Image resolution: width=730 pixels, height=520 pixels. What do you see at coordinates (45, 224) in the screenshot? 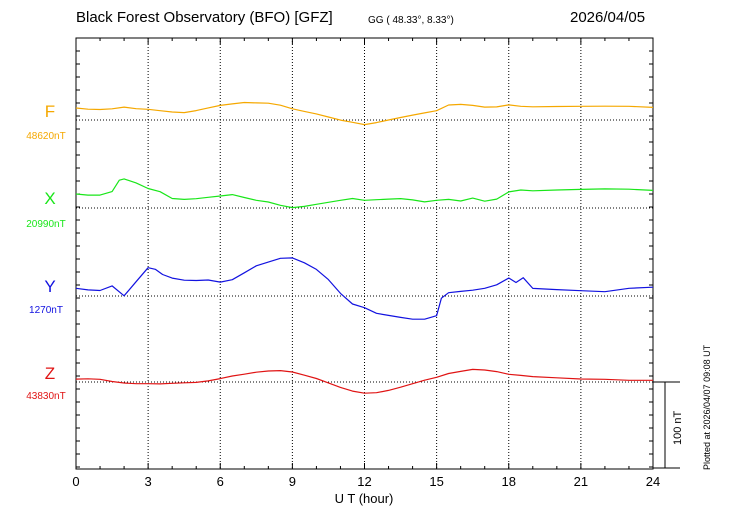
I see `series-baseline-label-x: 20990nT` at bounding box center [45, 224].